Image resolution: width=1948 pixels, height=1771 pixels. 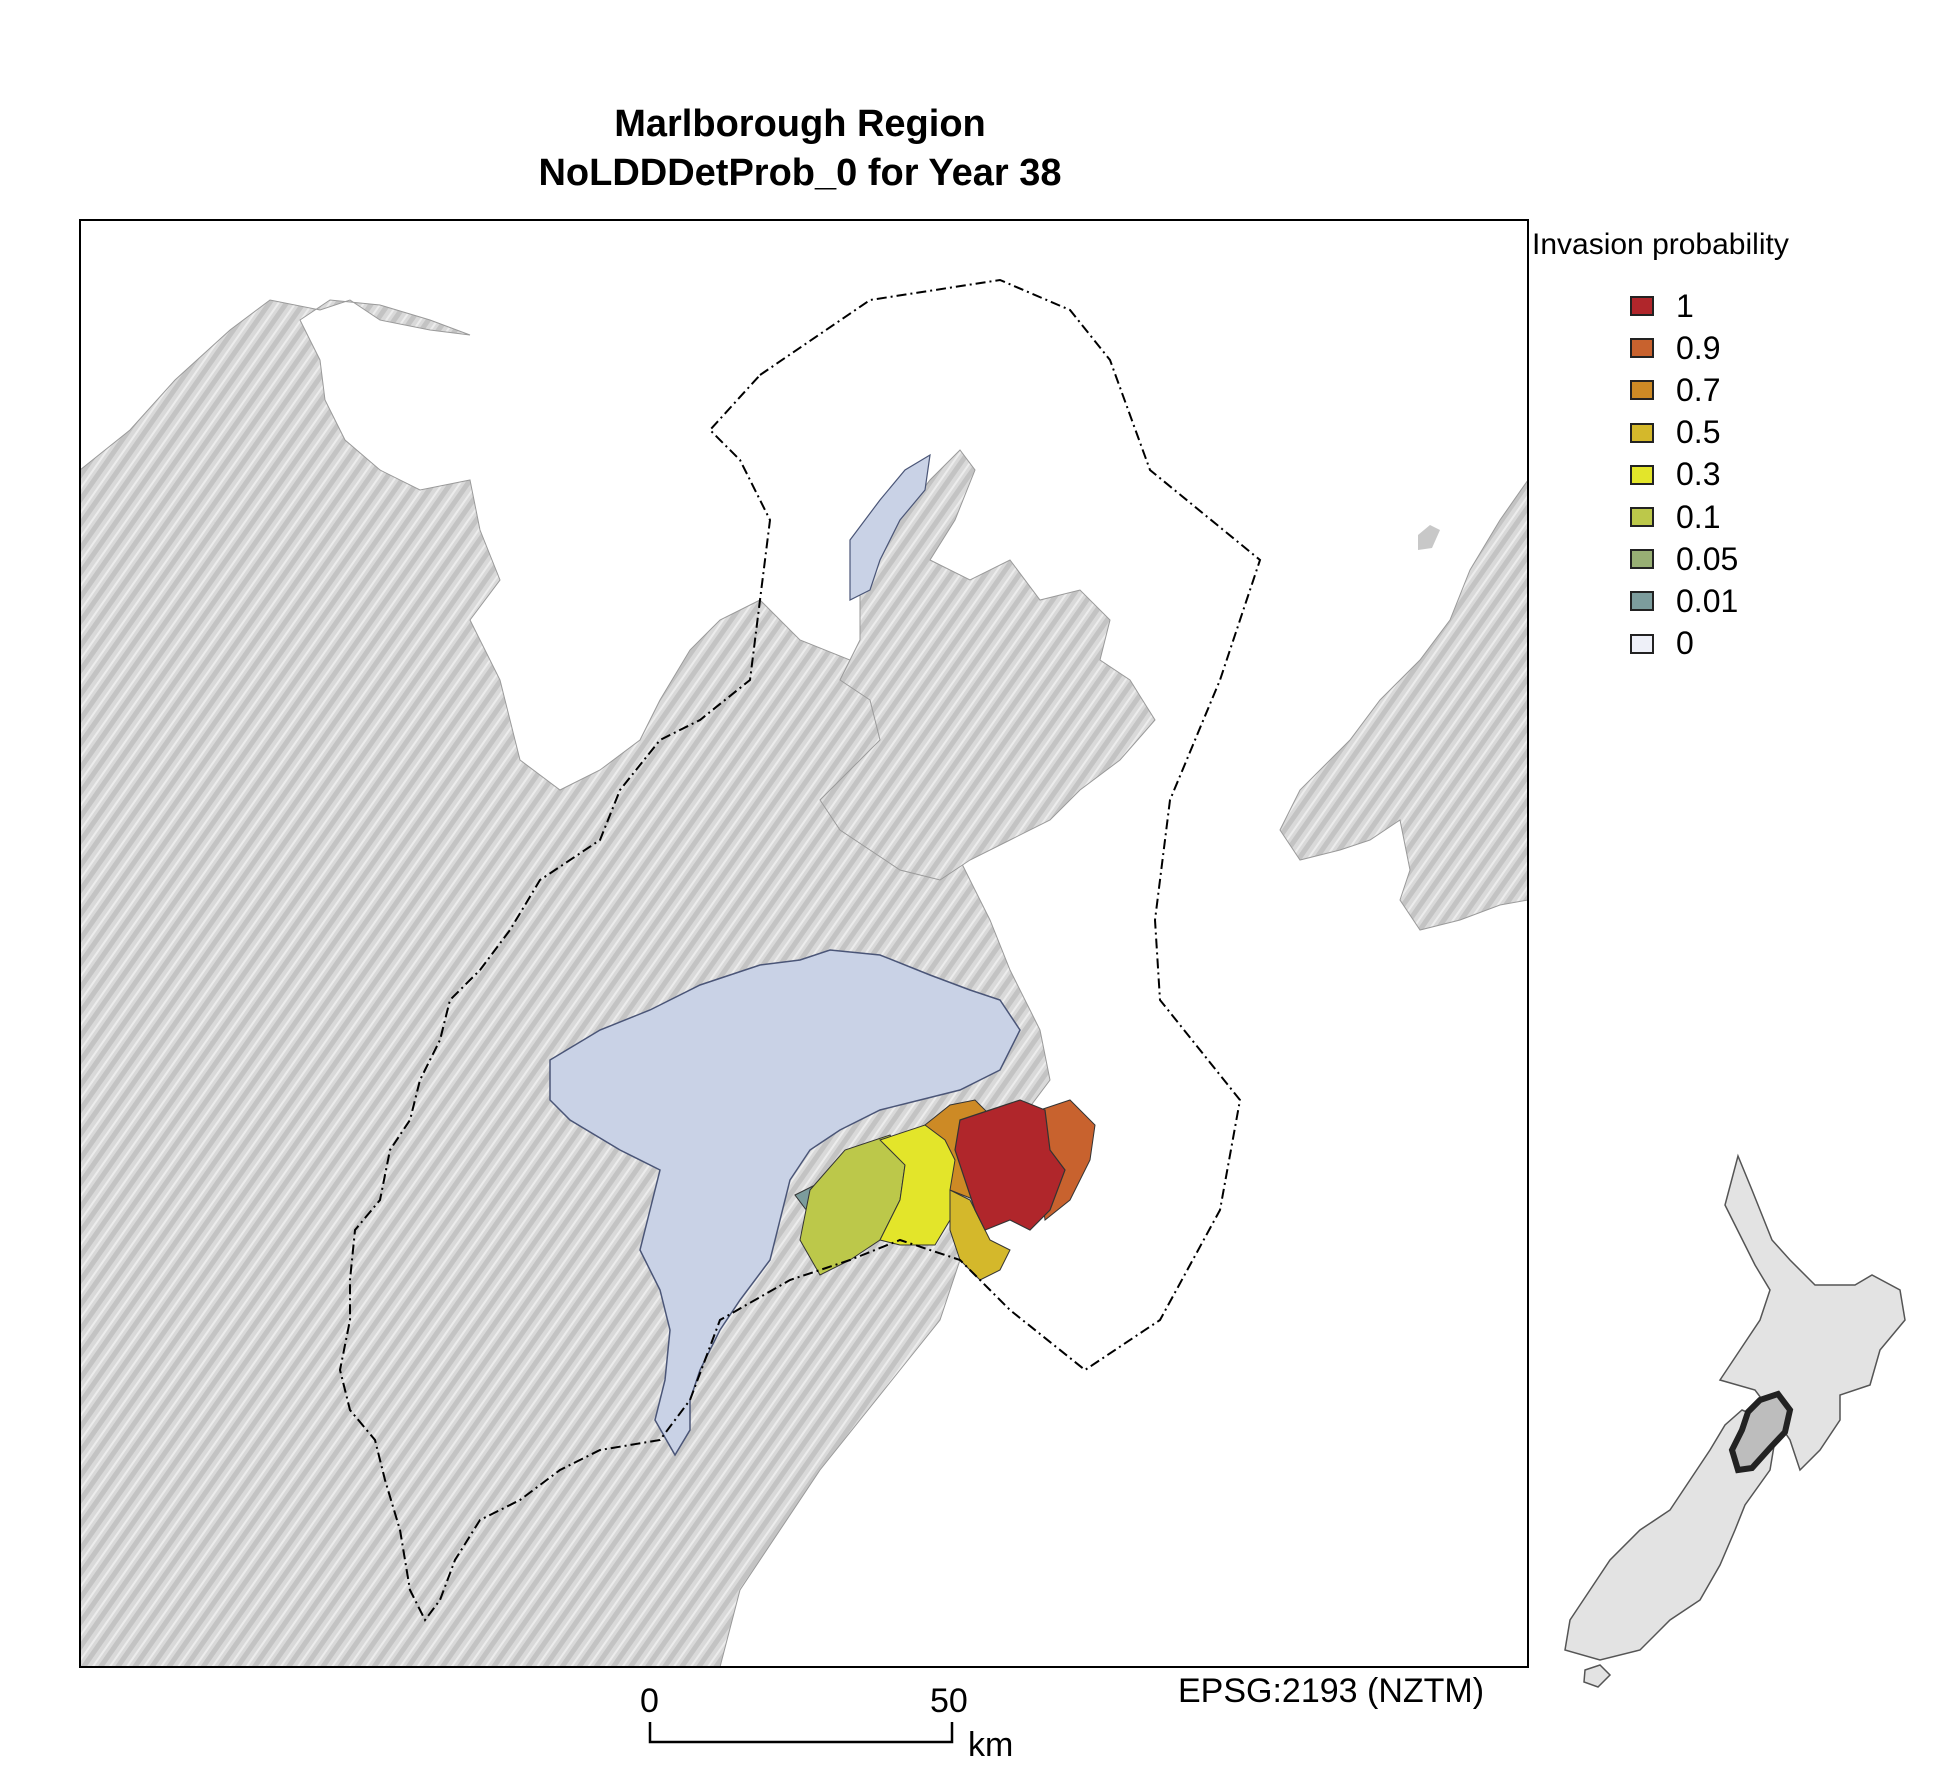 What do you see at coordinates (1670, 1535) in the screenshot?
I see `inset-south-island` at bounding box center [1670, 1535].